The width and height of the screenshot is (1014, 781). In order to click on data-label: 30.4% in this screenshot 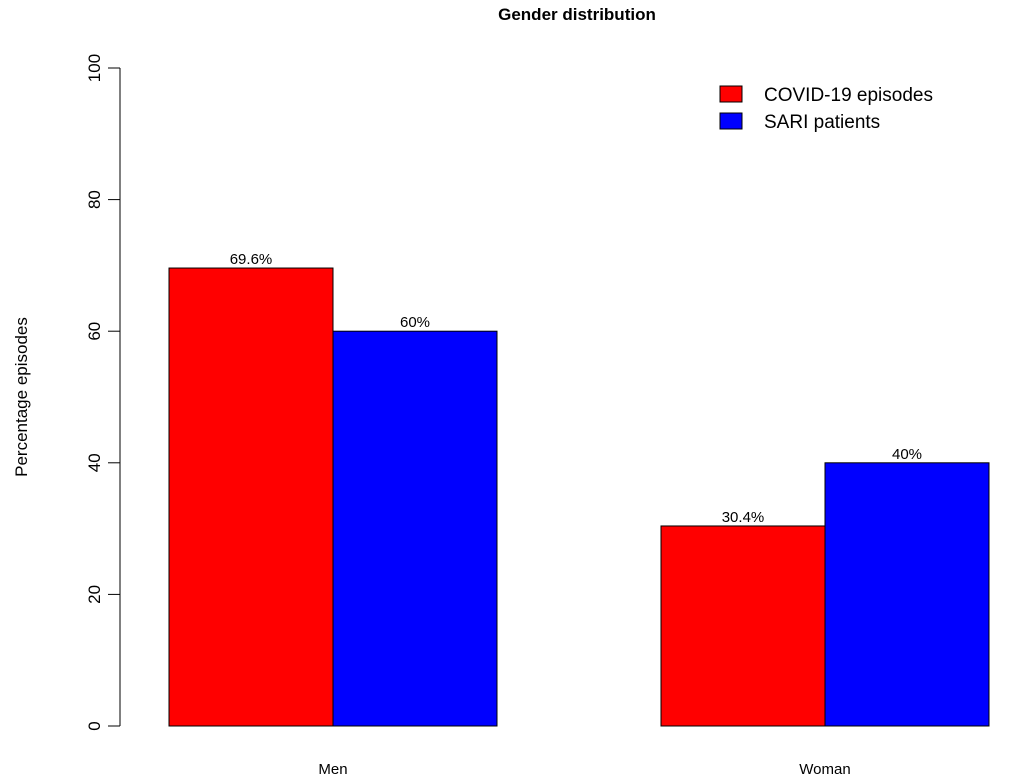, I will do `click(743, 517)`.